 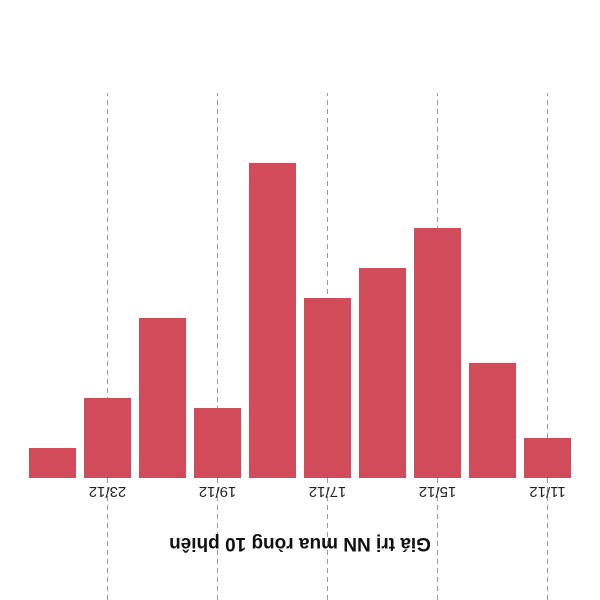 I want to click on x-tick-label: 17/12, so click(x=328, y=491).